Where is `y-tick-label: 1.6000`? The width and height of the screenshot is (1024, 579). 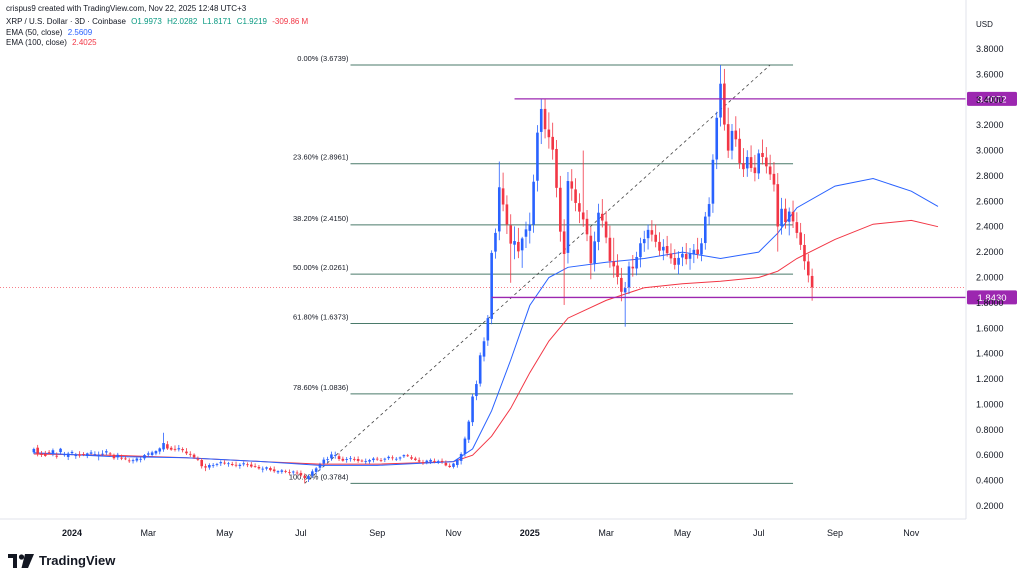
y-tick-label: 1.6000 is located at coordinates (990, 328).